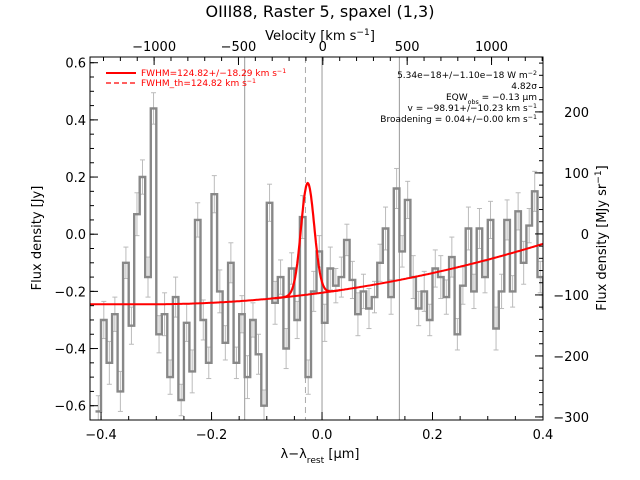  What do you see at coordinates (532, 73) in the screenshot?
I see `annotation-0-part: −2` at bounding box center [532, 73].